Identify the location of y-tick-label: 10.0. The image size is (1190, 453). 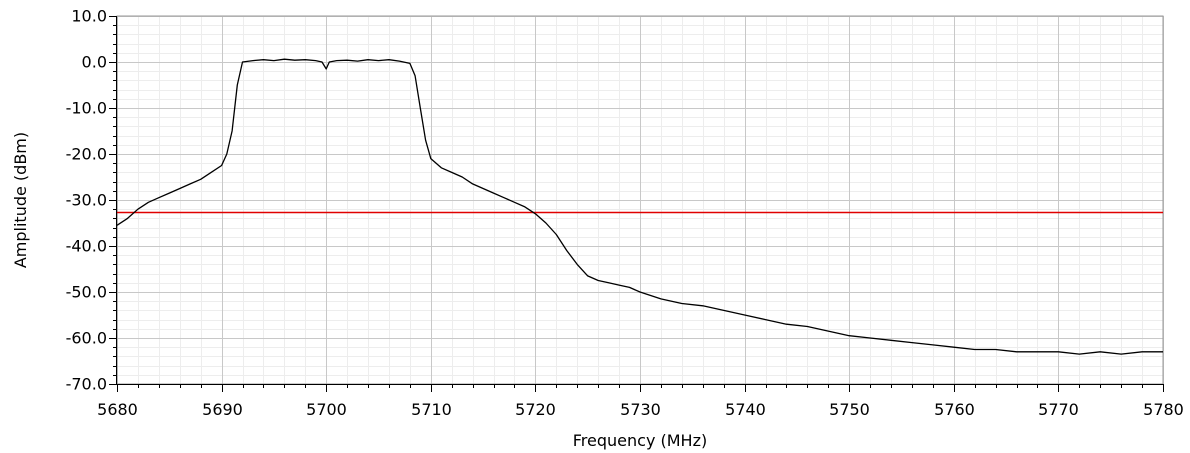
(89, 16).